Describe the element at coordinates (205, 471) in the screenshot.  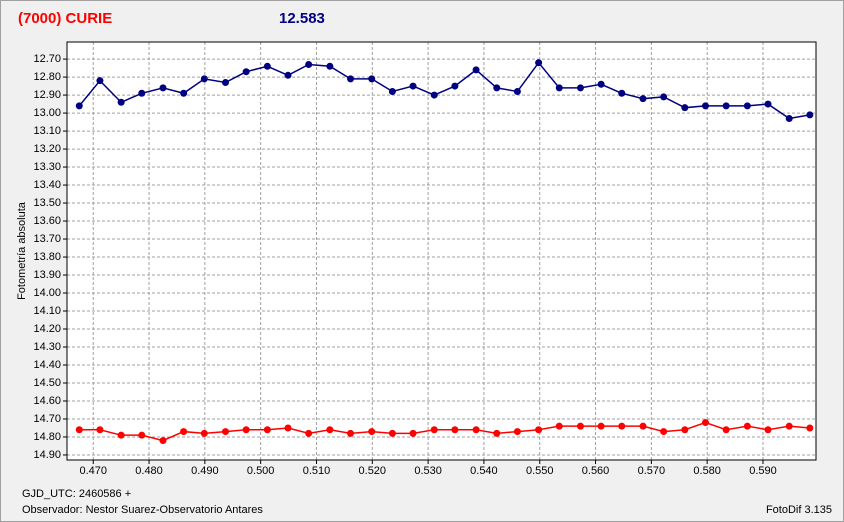
I see `x-tick-label: 0.490` at that location.